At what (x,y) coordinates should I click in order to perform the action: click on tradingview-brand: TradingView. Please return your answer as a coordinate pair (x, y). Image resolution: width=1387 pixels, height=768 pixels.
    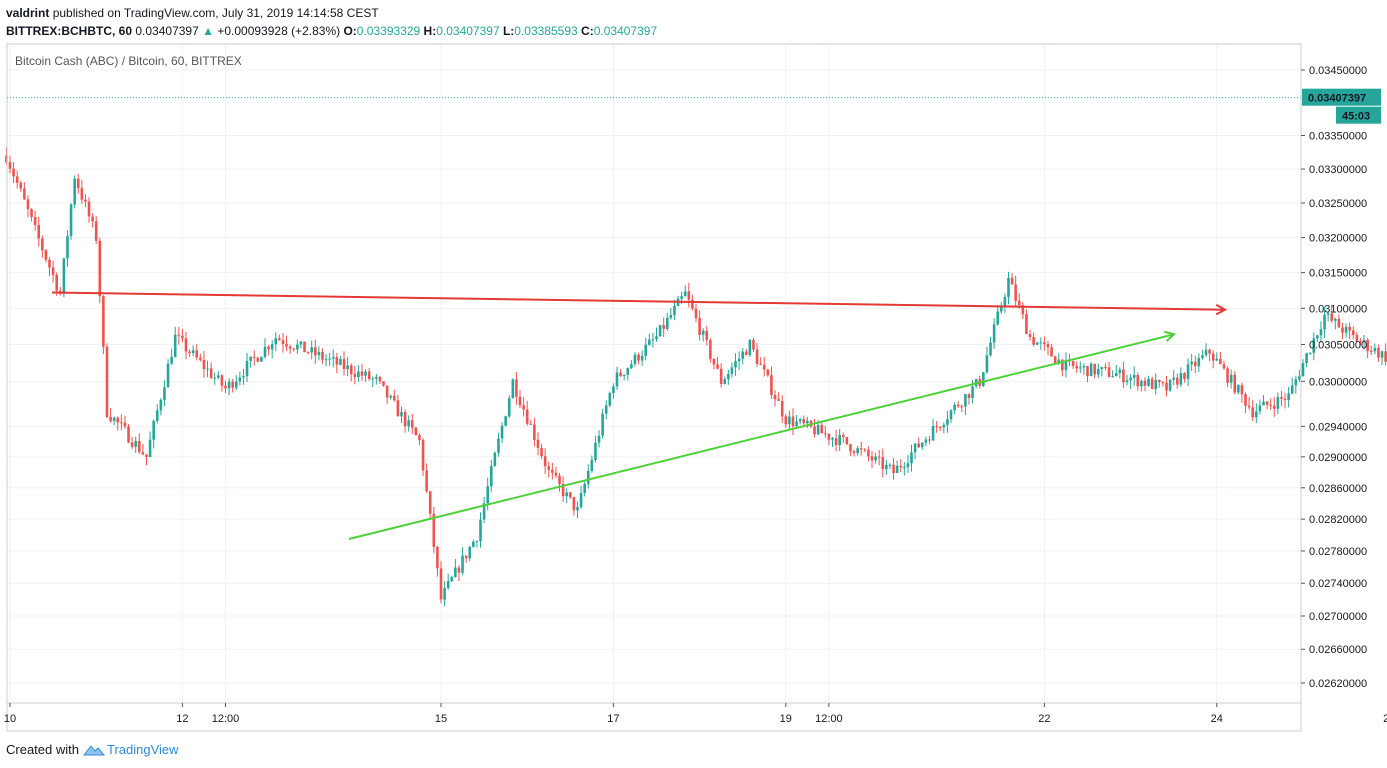
    Looking at the image, I should click on (142, 749).